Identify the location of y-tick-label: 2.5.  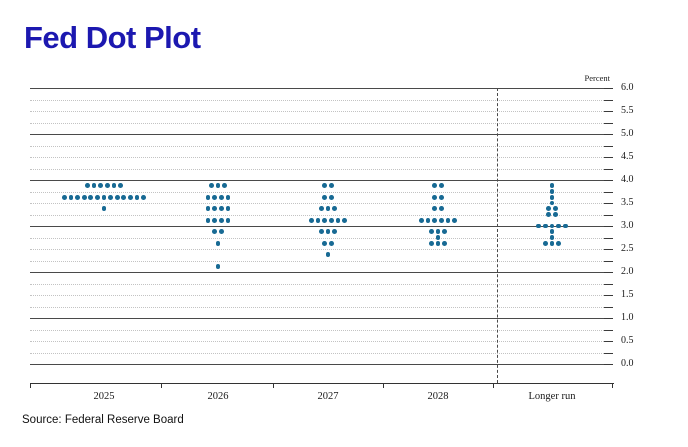
(627, 248).